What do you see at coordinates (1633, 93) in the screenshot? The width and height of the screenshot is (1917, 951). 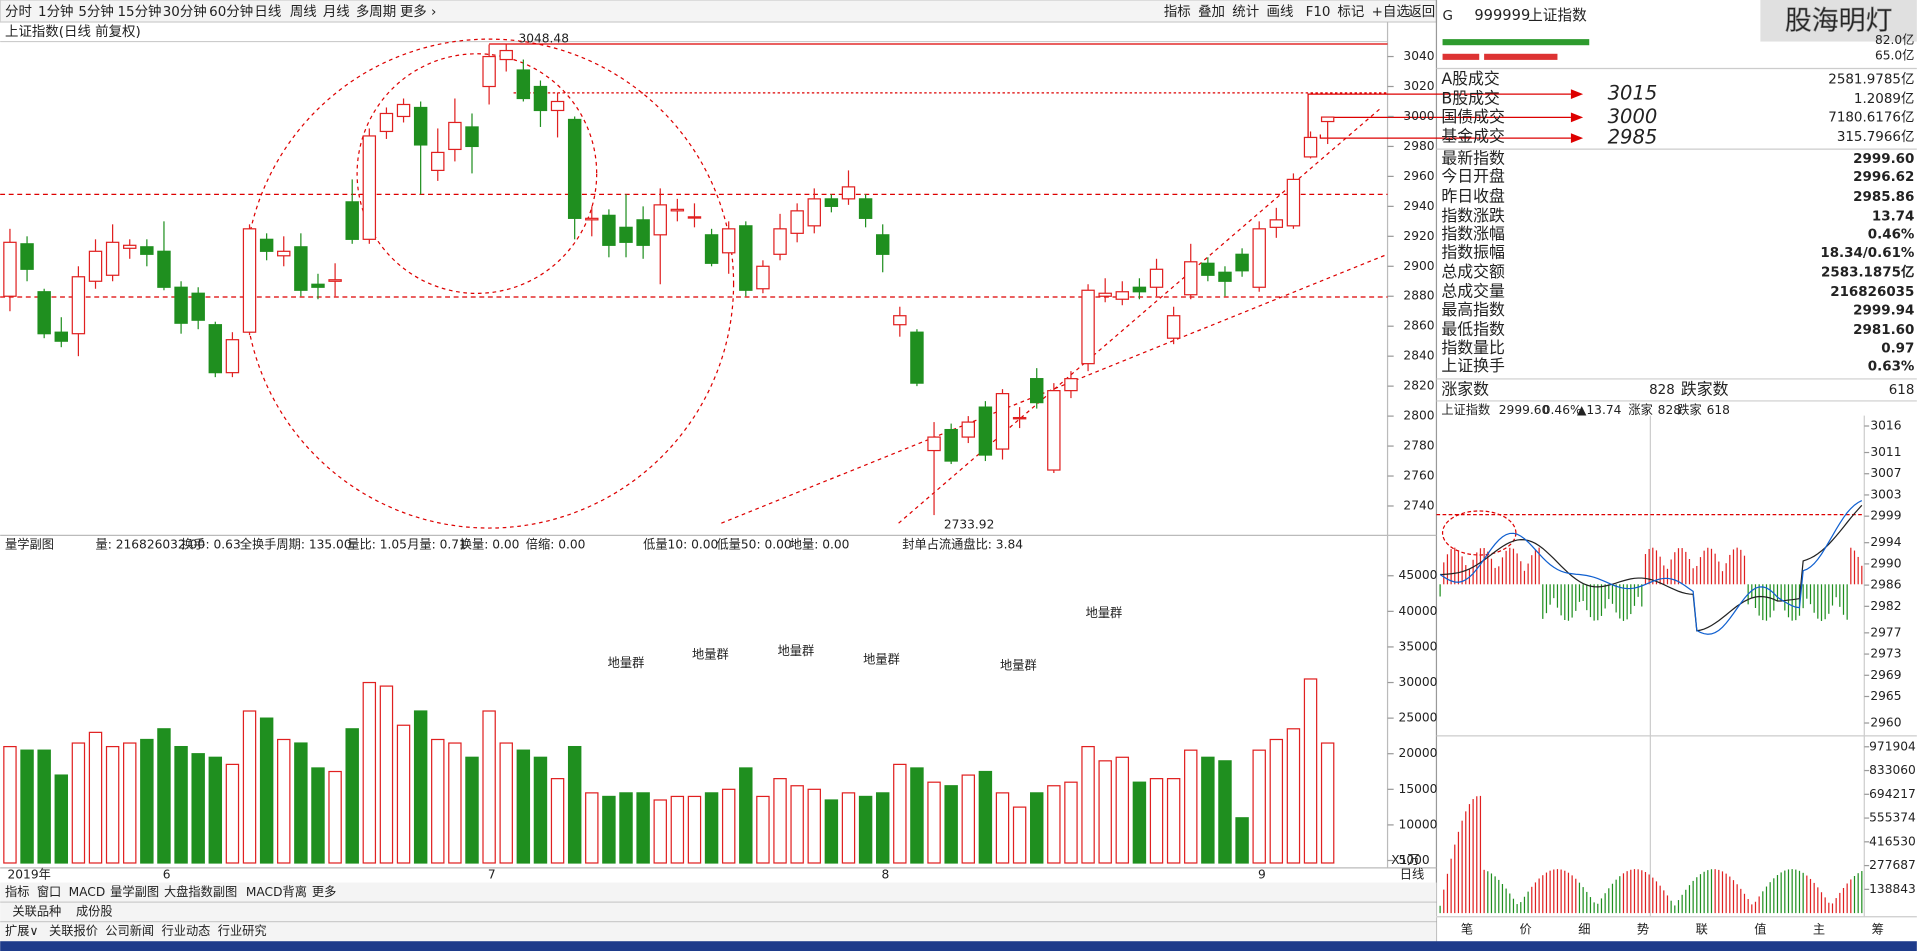 I see `price-annotation: 3015` at bounding box center [1633, 93].